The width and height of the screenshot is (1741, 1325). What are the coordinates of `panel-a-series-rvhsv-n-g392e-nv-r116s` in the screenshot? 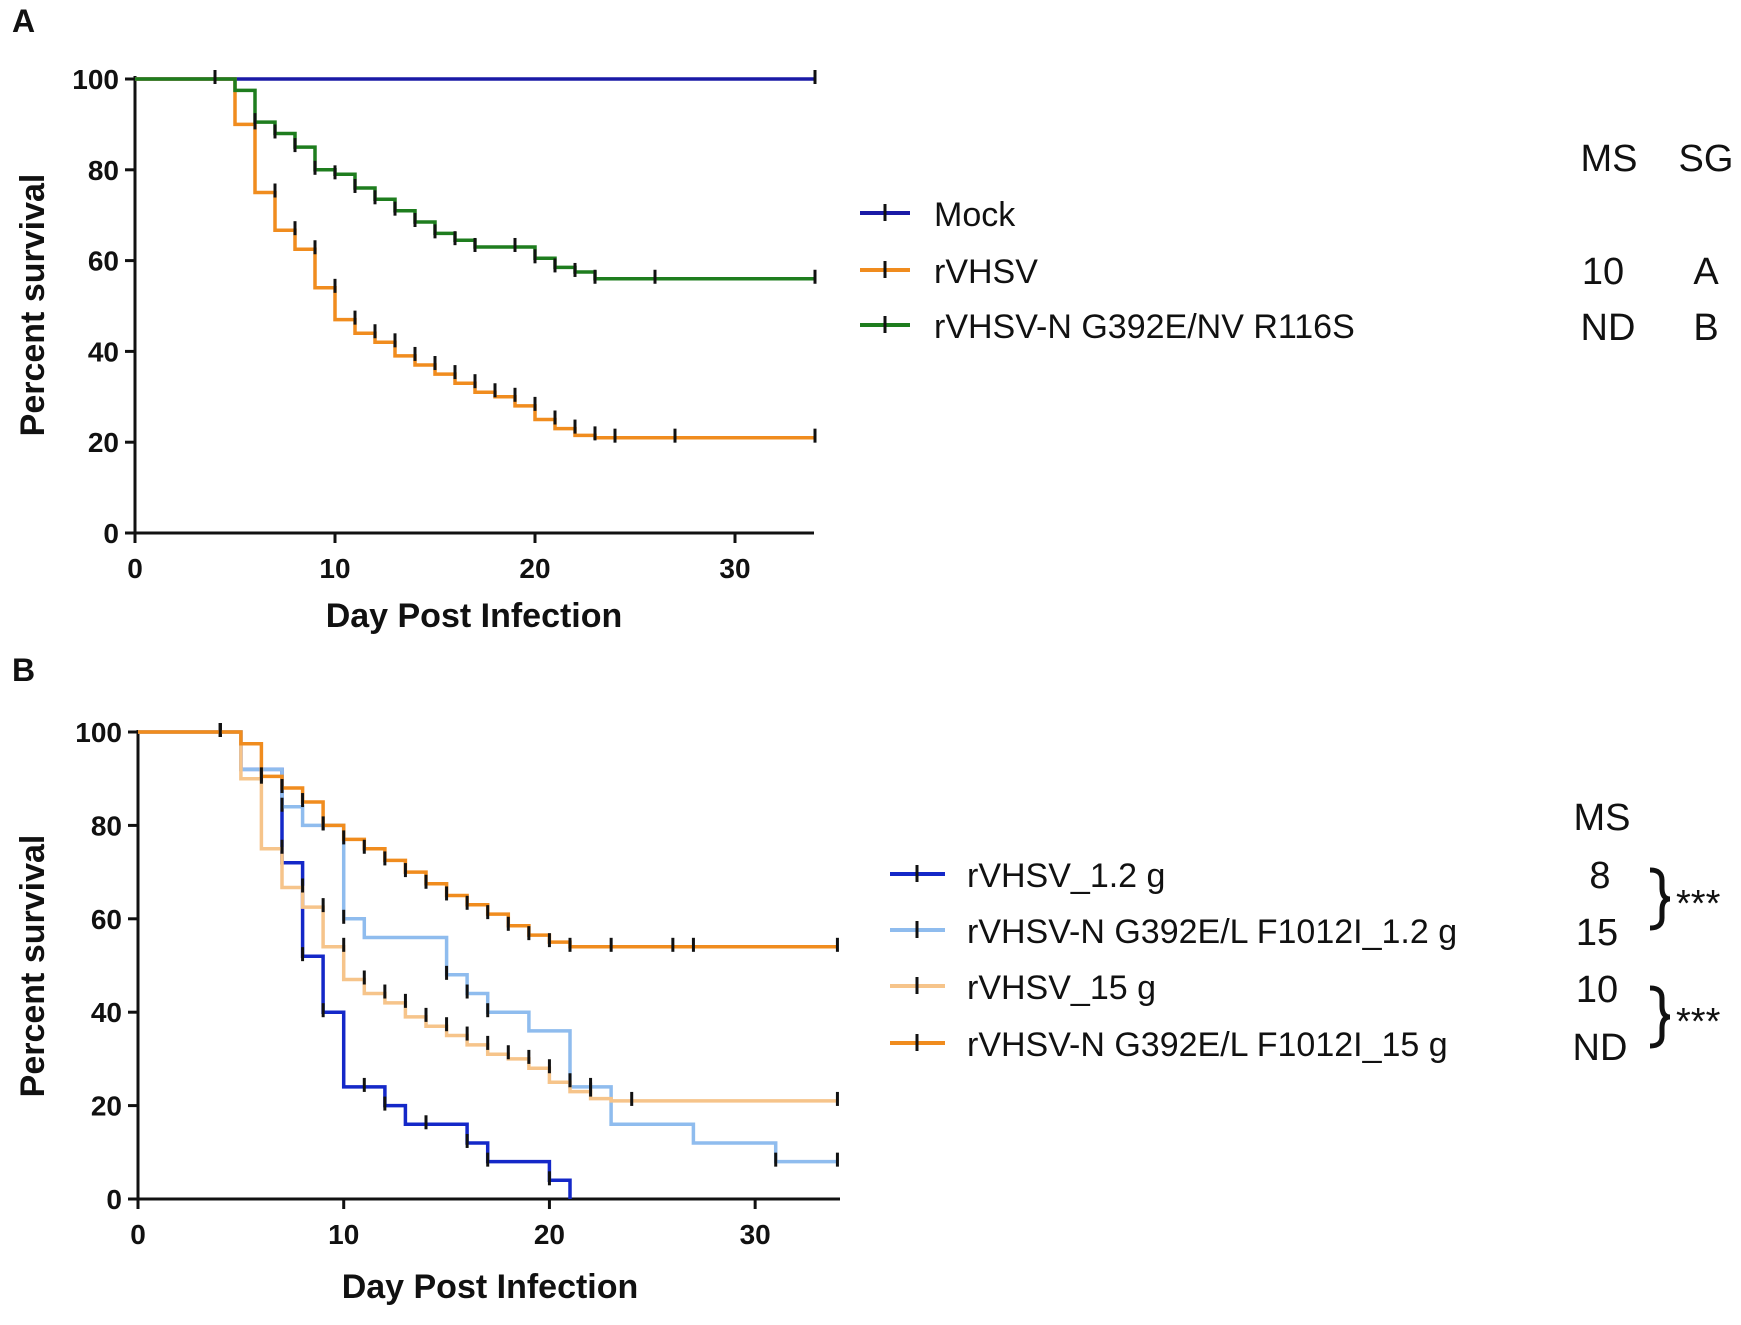 It's located at (476, 177).